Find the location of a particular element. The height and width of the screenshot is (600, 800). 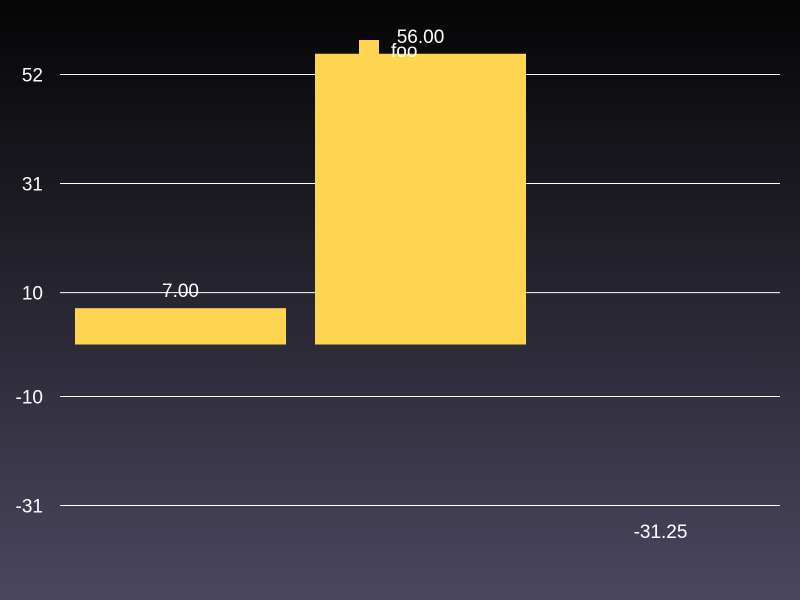

data-label-2: -31.25 is located at coordinates (661, 532).